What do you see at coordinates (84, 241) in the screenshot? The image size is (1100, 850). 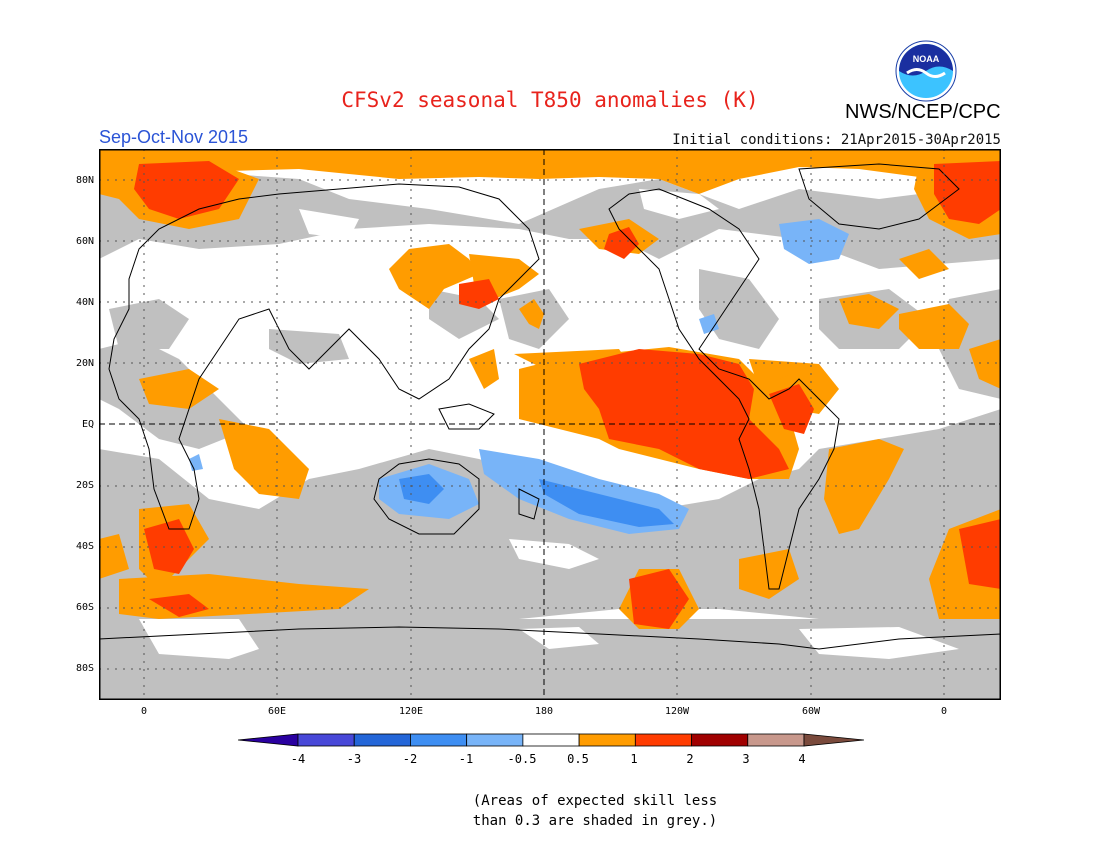 I see `lat-label-60n: 60N` at bounding box center [84, 241].